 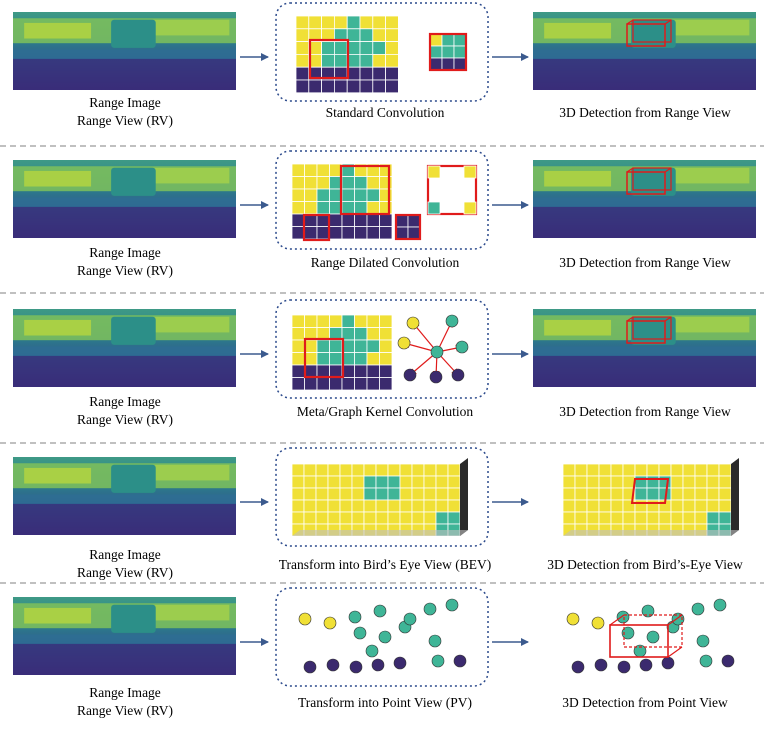 I want to click on method-label: Standard Convolution, so click(x=385, y=112).